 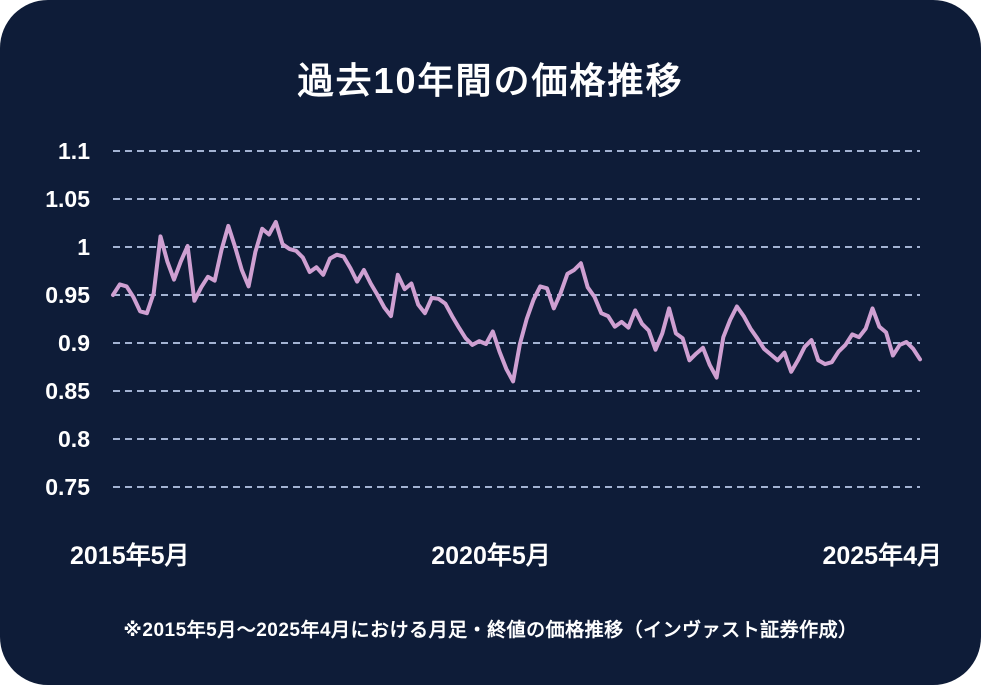 What do you see at coordinates (74, 343) in the screenshot?
I see `y-axis-tick-label: 0.9` at bounding box center [74, 343].